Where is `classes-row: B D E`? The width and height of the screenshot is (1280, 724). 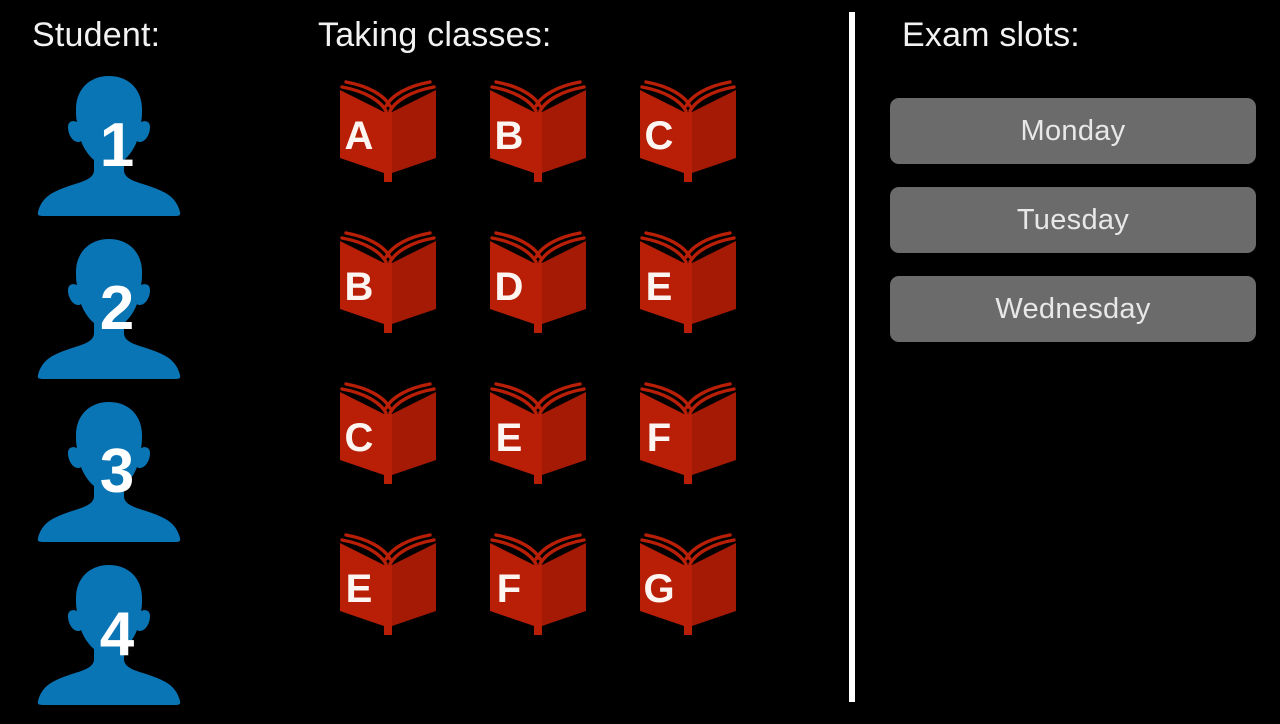
classes-row: B D E is located at coordinates (548, 304).